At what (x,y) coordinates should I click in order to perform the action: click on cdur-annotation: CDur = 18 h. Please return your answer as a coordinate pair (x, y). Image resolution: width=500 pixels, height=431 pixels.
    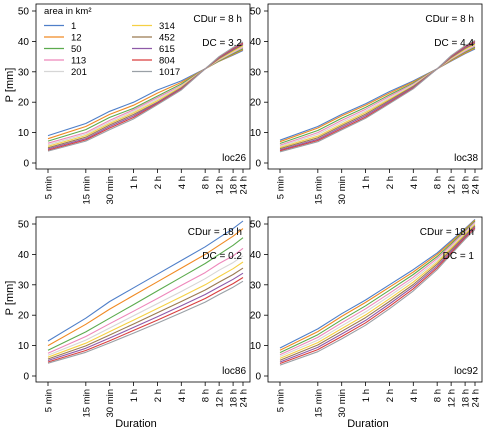
    Looking at the image, I should click on (447, 232).